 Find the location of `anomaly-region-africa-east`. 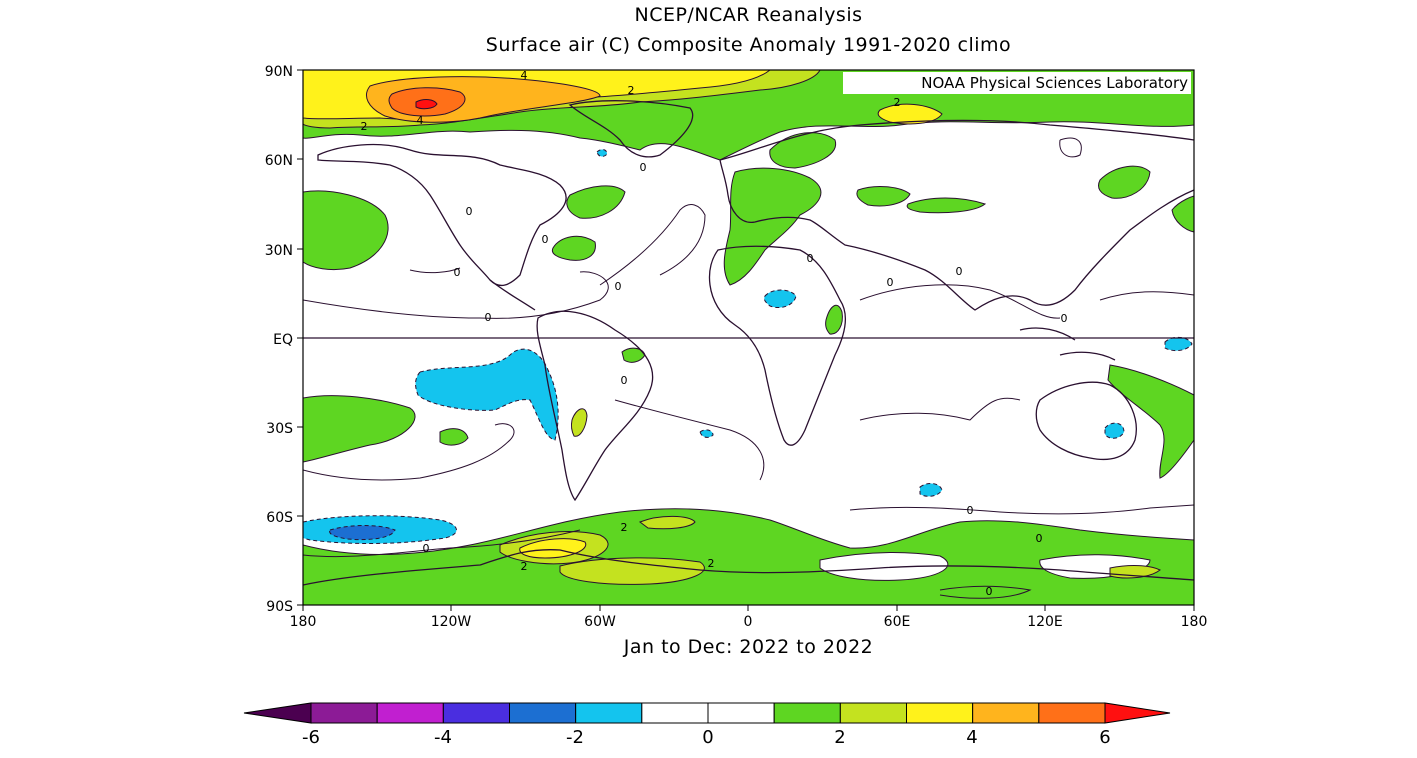

anomaly-region-africa-east is located at coordinates (834, 319).